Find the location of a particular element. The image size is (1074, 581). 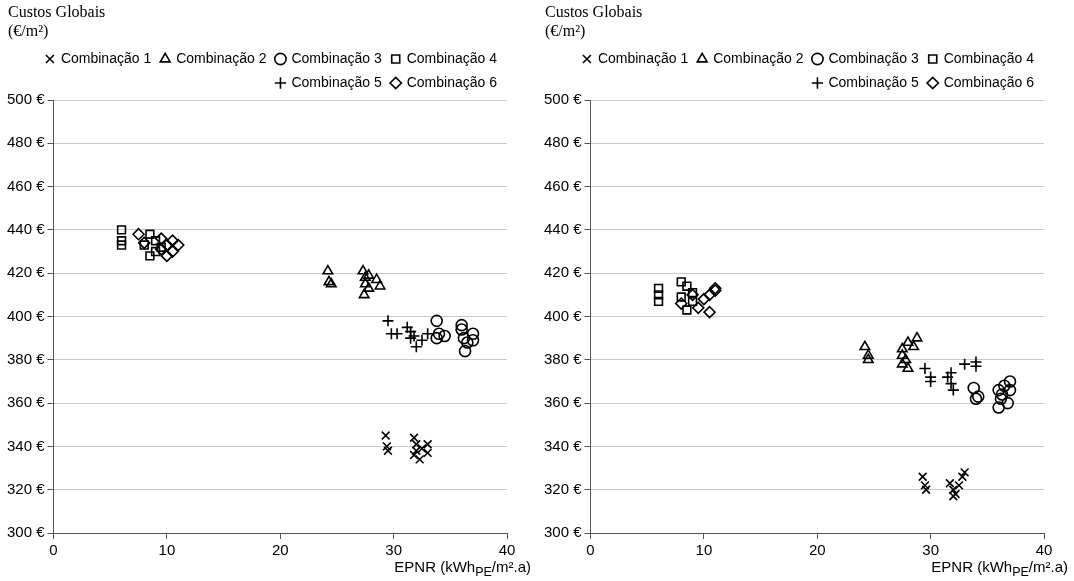

y-tick-label: 300 € is located at coordinates (26, 532).